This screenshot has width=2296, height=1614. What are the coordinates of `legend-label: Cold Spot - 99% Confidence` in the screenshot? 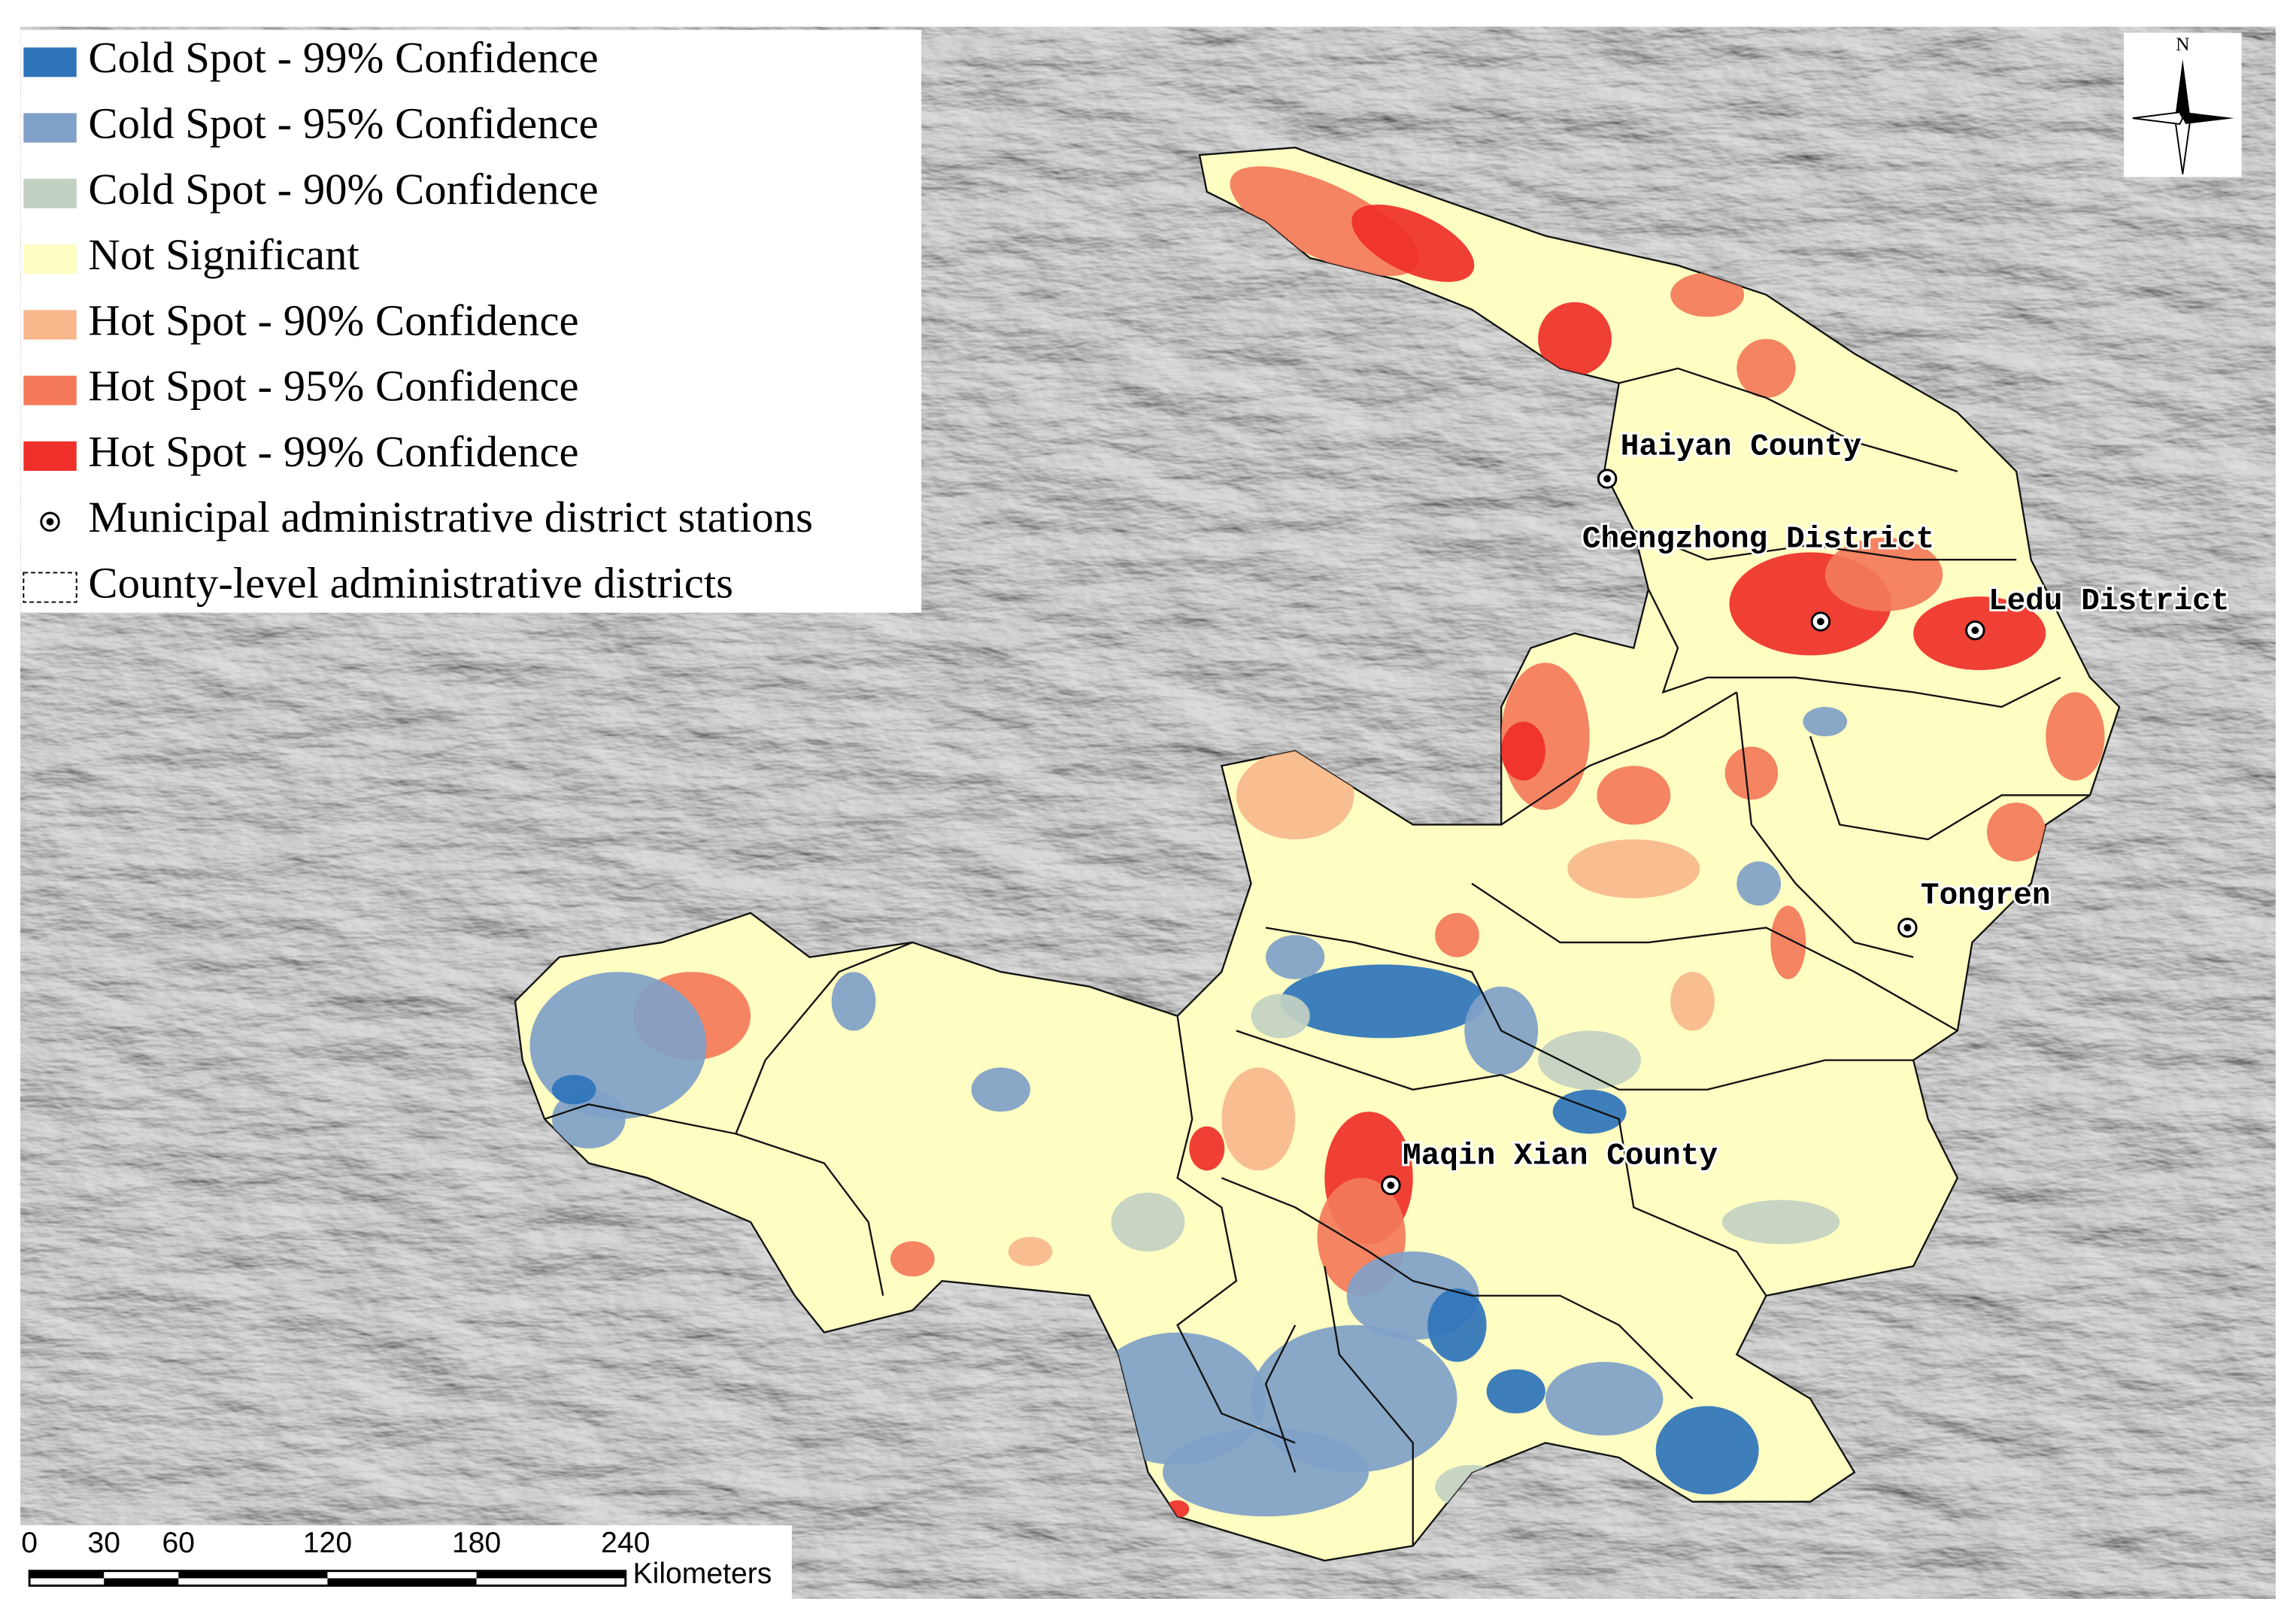 It's located at (343, 57).